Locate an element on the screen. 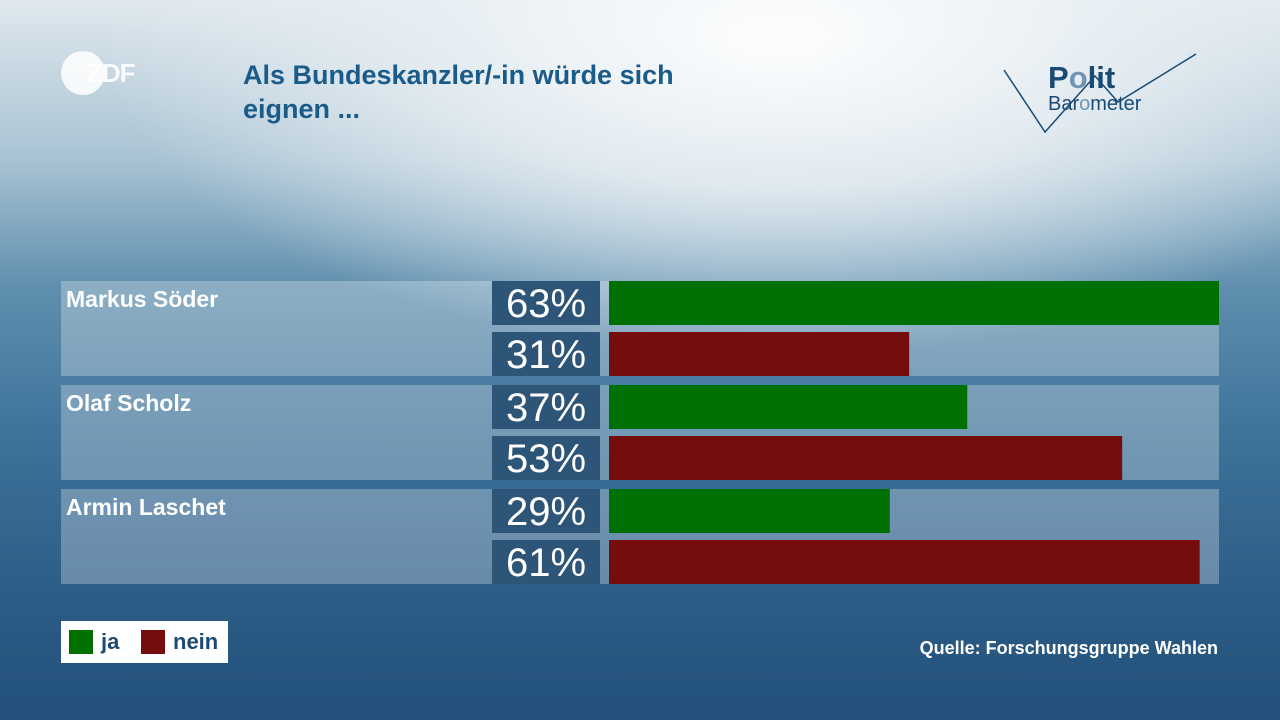  polit-logo-line1: Polit is located at coordinates (1082, 77).